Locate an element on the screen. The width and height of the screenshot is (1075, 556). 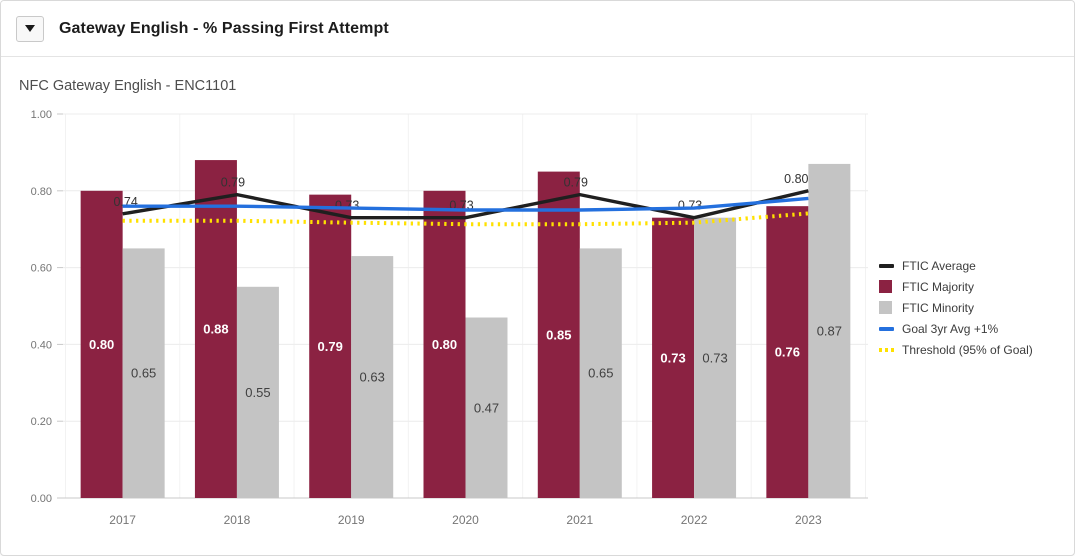
bar-label-ftic-majority: 0.76 is located at coordinates (787, 352).